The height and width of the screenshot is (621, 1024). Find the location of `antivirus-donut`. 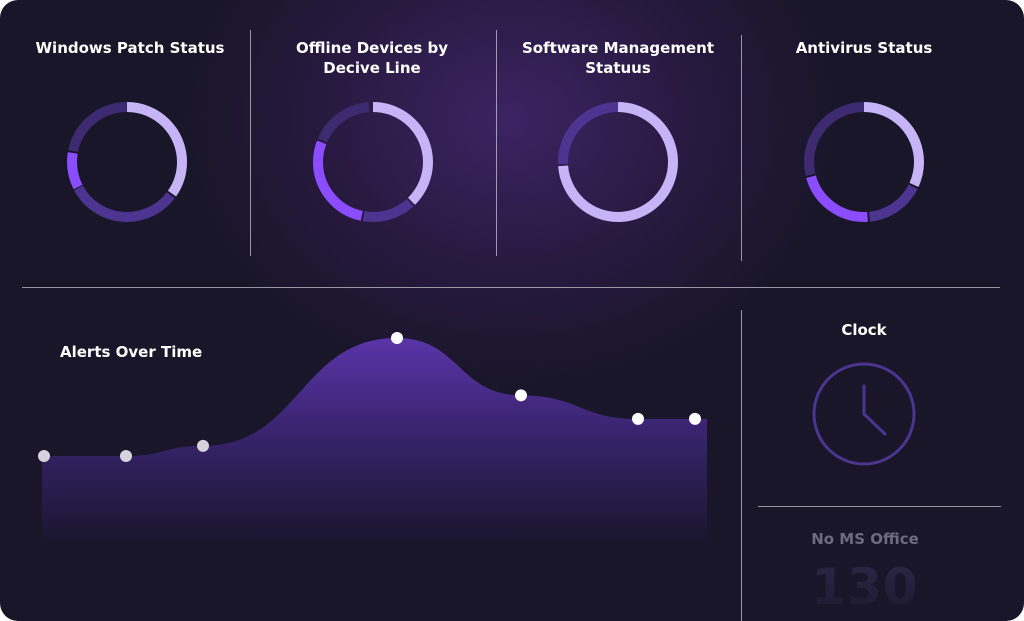

antivirus-donut is located at coordinates (864, 162).